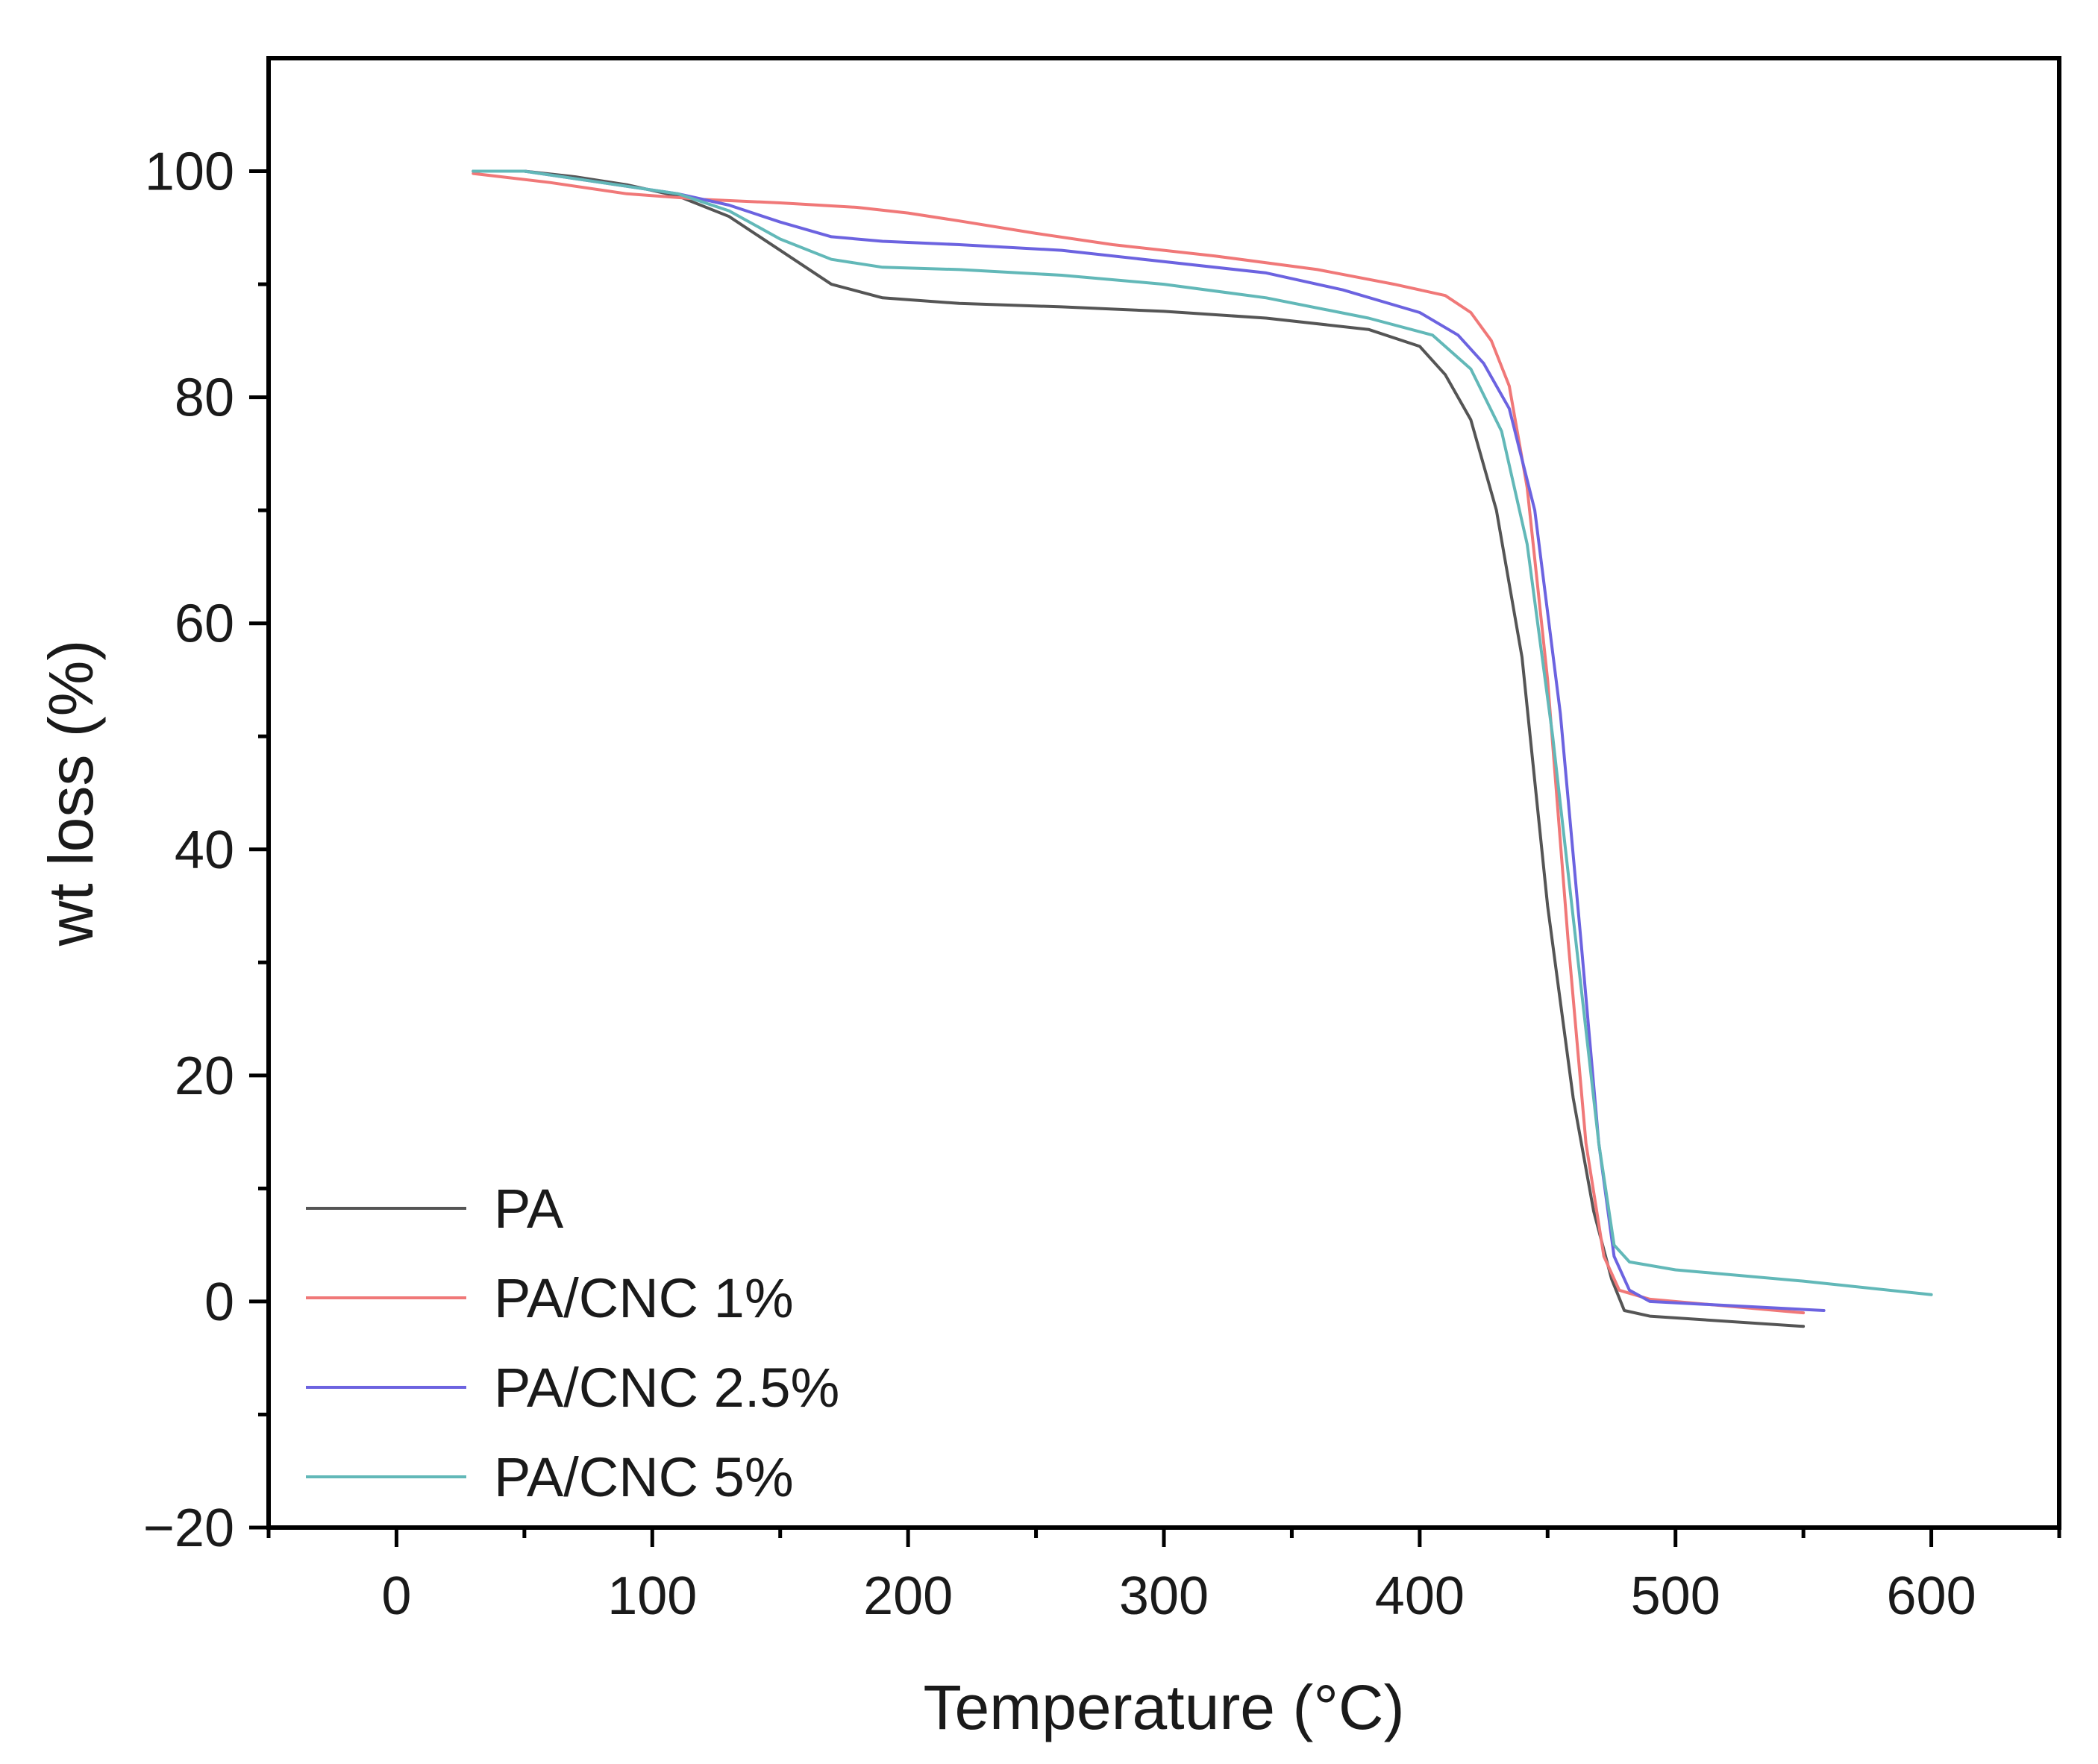 This screenshot has width=2098, height=1764. What do you see at coordinates (666, 1388) in the screenshot?
I see `legend-label-2: PA/CNC 2.5%` at bounding box center [666, 1388].